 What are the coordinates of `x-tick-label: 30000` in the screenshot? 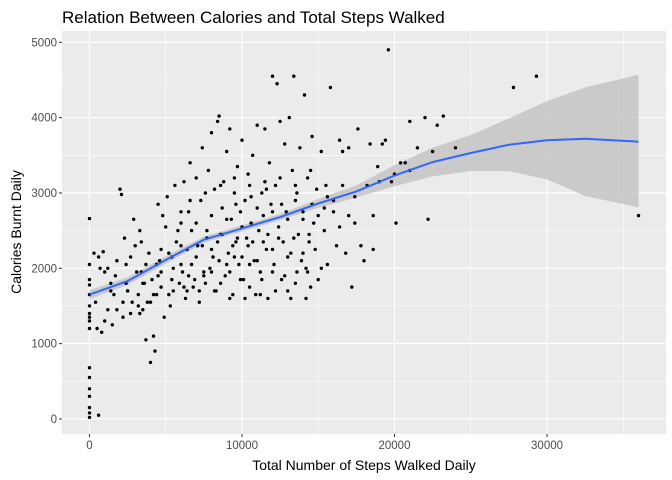 It's located at (547, 446).